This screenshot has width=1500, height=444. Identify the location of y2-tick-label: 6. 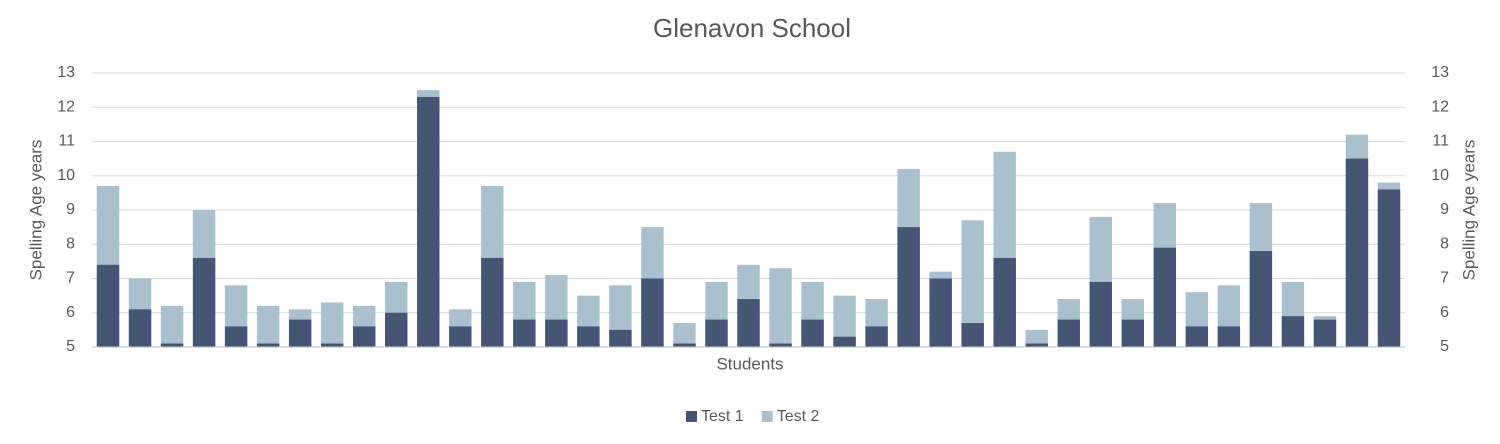
(1444, 312).